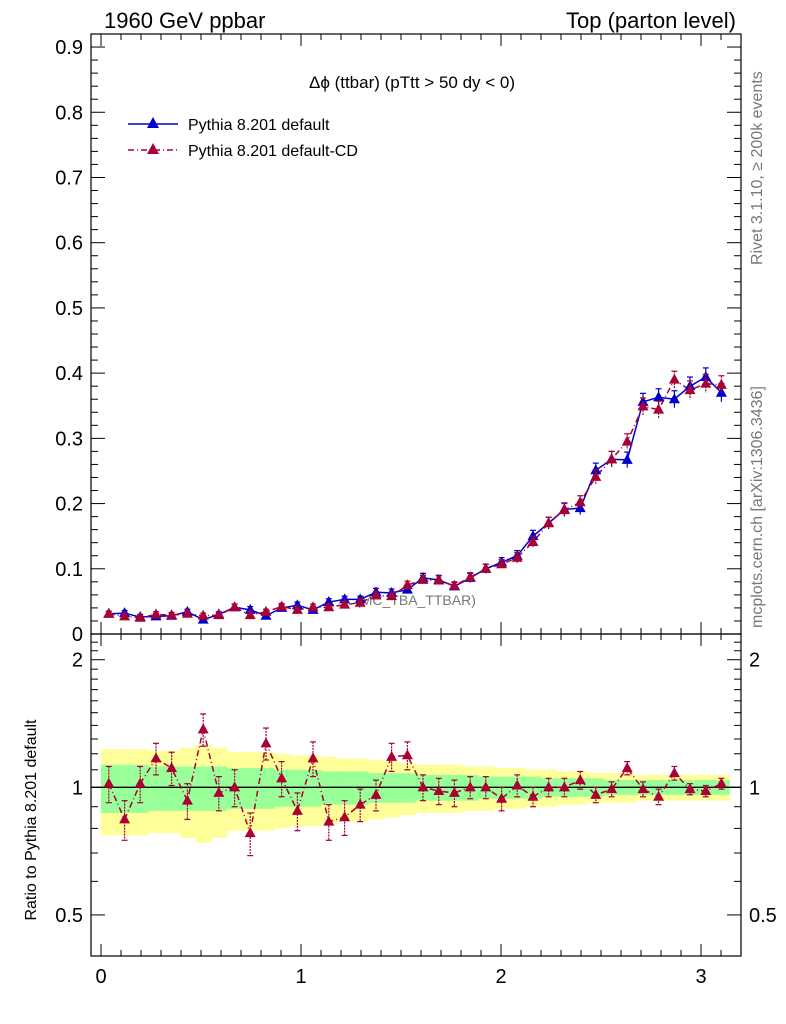  What do you see at coordinates (69, 570) in the screenshot?
I see `y-tick-label: 0.1` at bounding box center [69, 570].